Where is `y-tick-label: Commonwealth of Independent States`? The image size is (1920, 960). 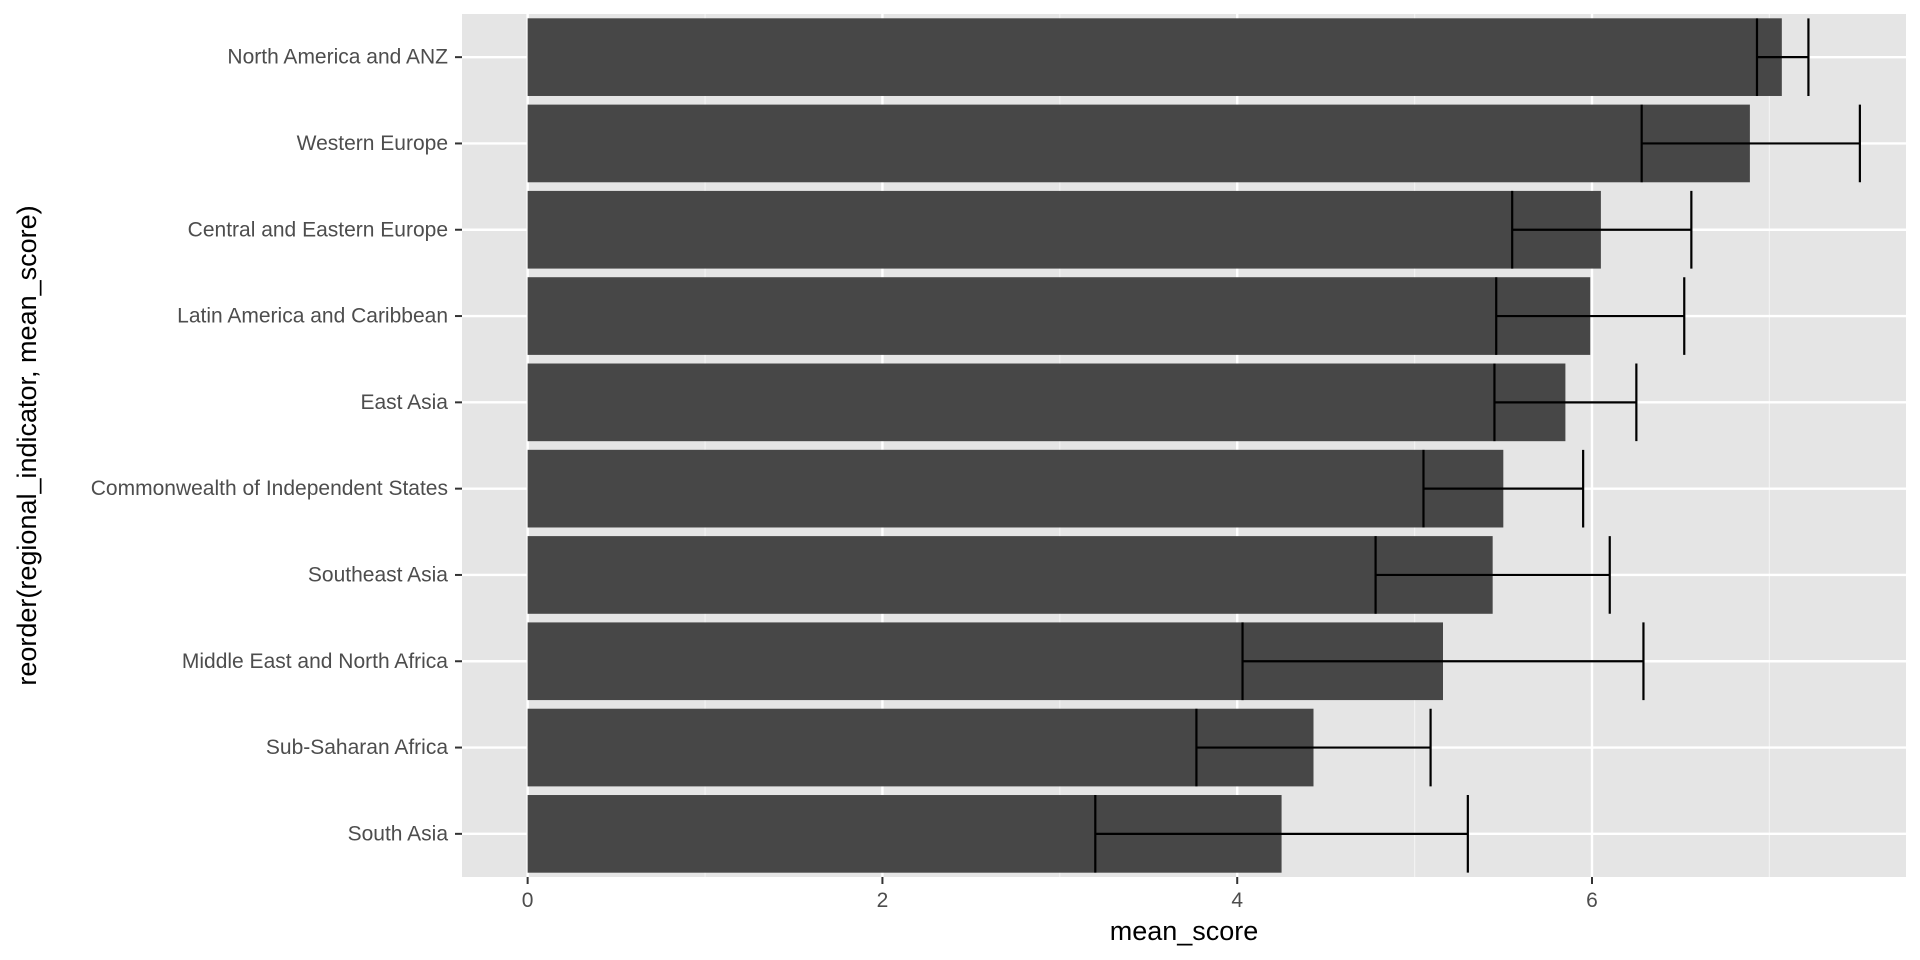 y-tick-label: Commonwealth of Independent States is located at coordinates (269, 488).